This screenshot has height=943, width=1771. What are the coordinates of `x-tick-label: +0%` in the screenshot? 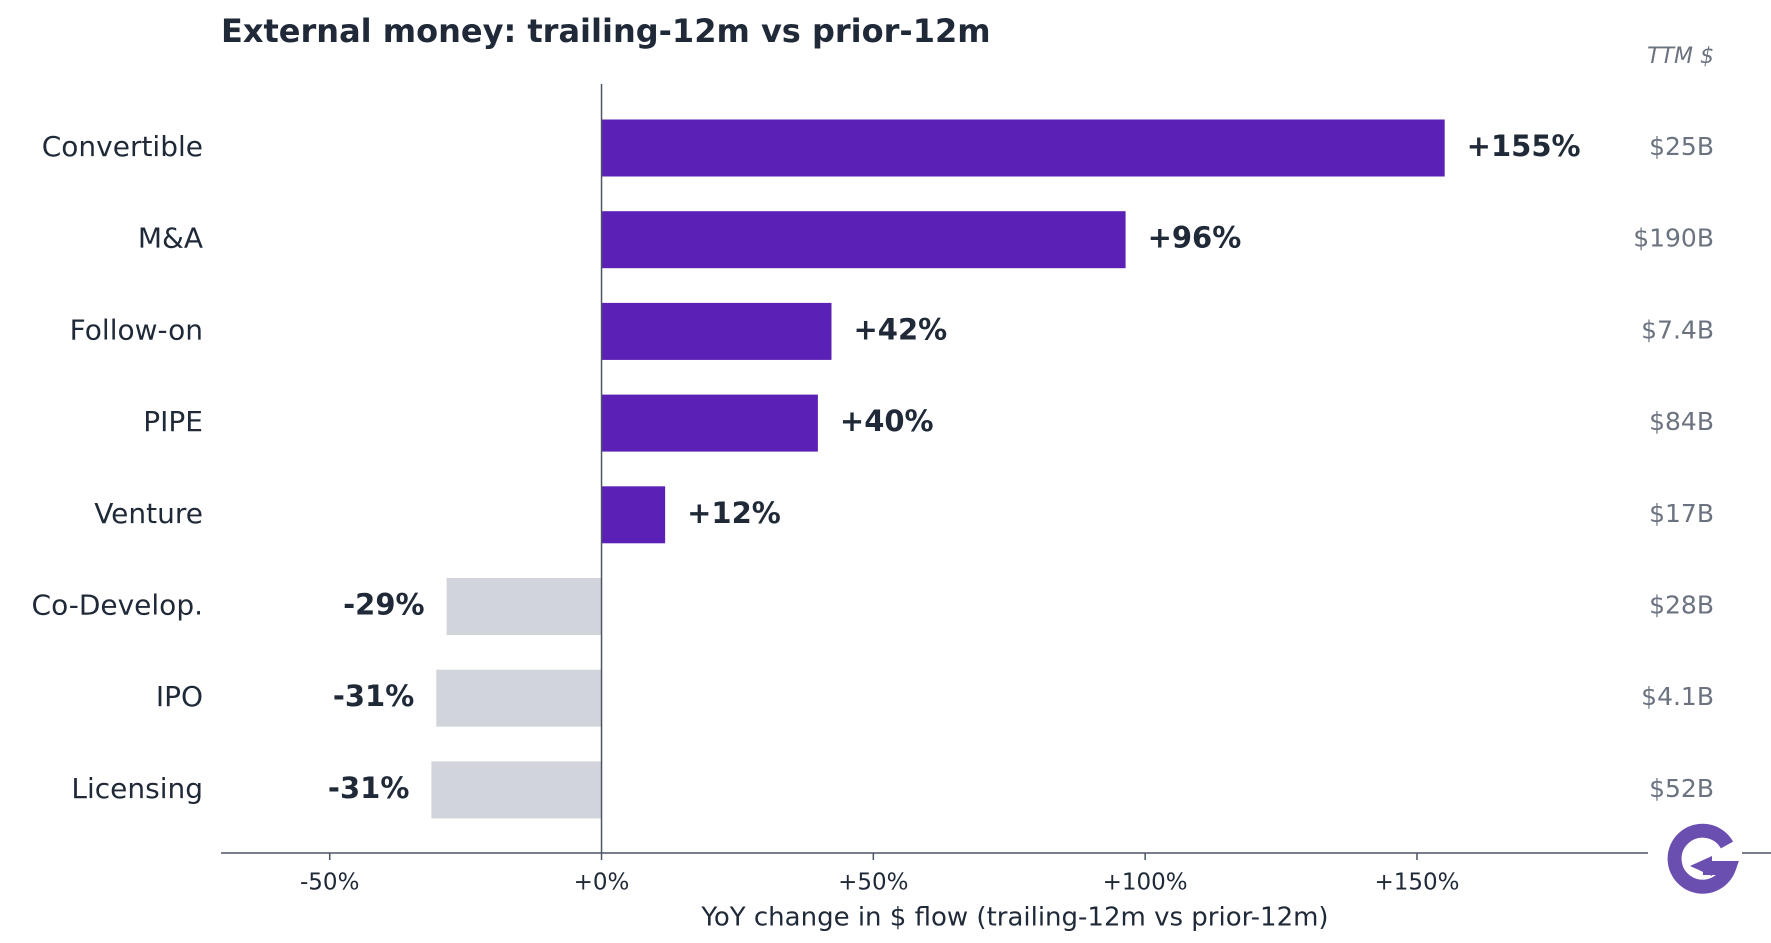 It's located at (602, 883).